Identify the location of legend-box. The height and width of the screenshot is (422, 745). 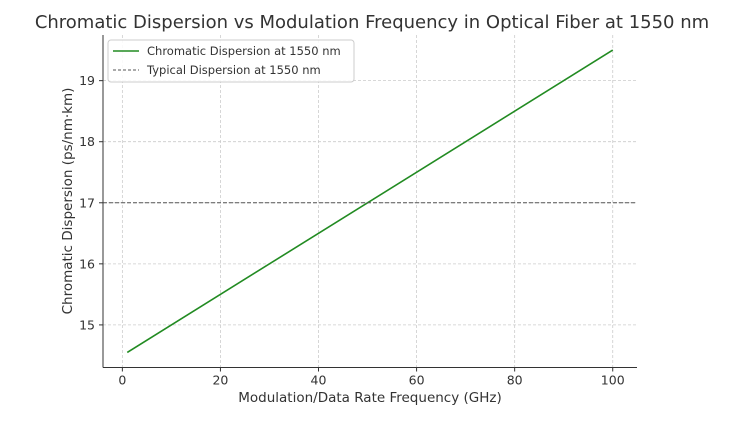
(231, 61).